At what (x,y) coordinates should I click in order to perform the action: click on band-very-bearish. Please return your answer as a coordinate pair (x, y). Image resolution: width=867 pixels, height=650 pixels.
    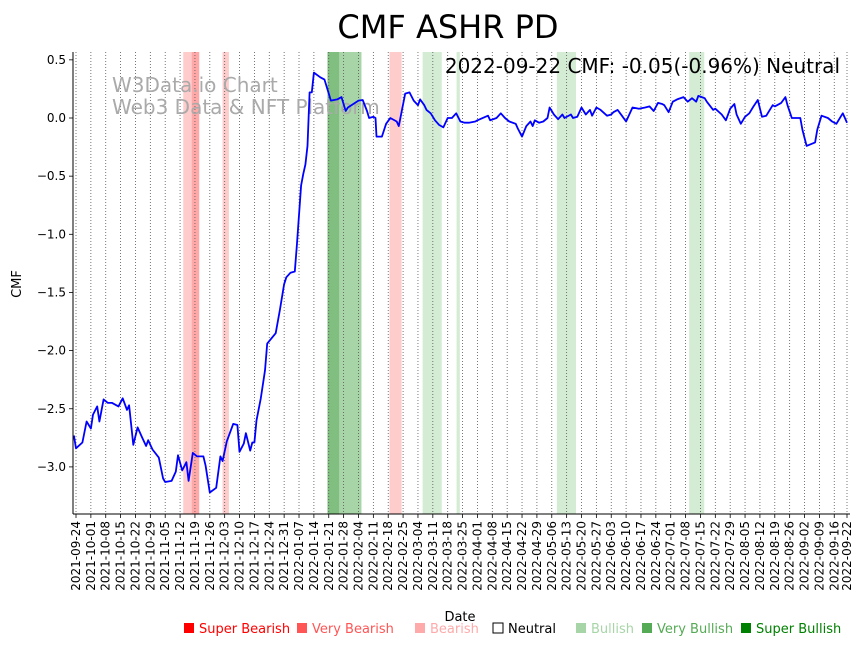
    Looking at the image, I should click on (195, 283).